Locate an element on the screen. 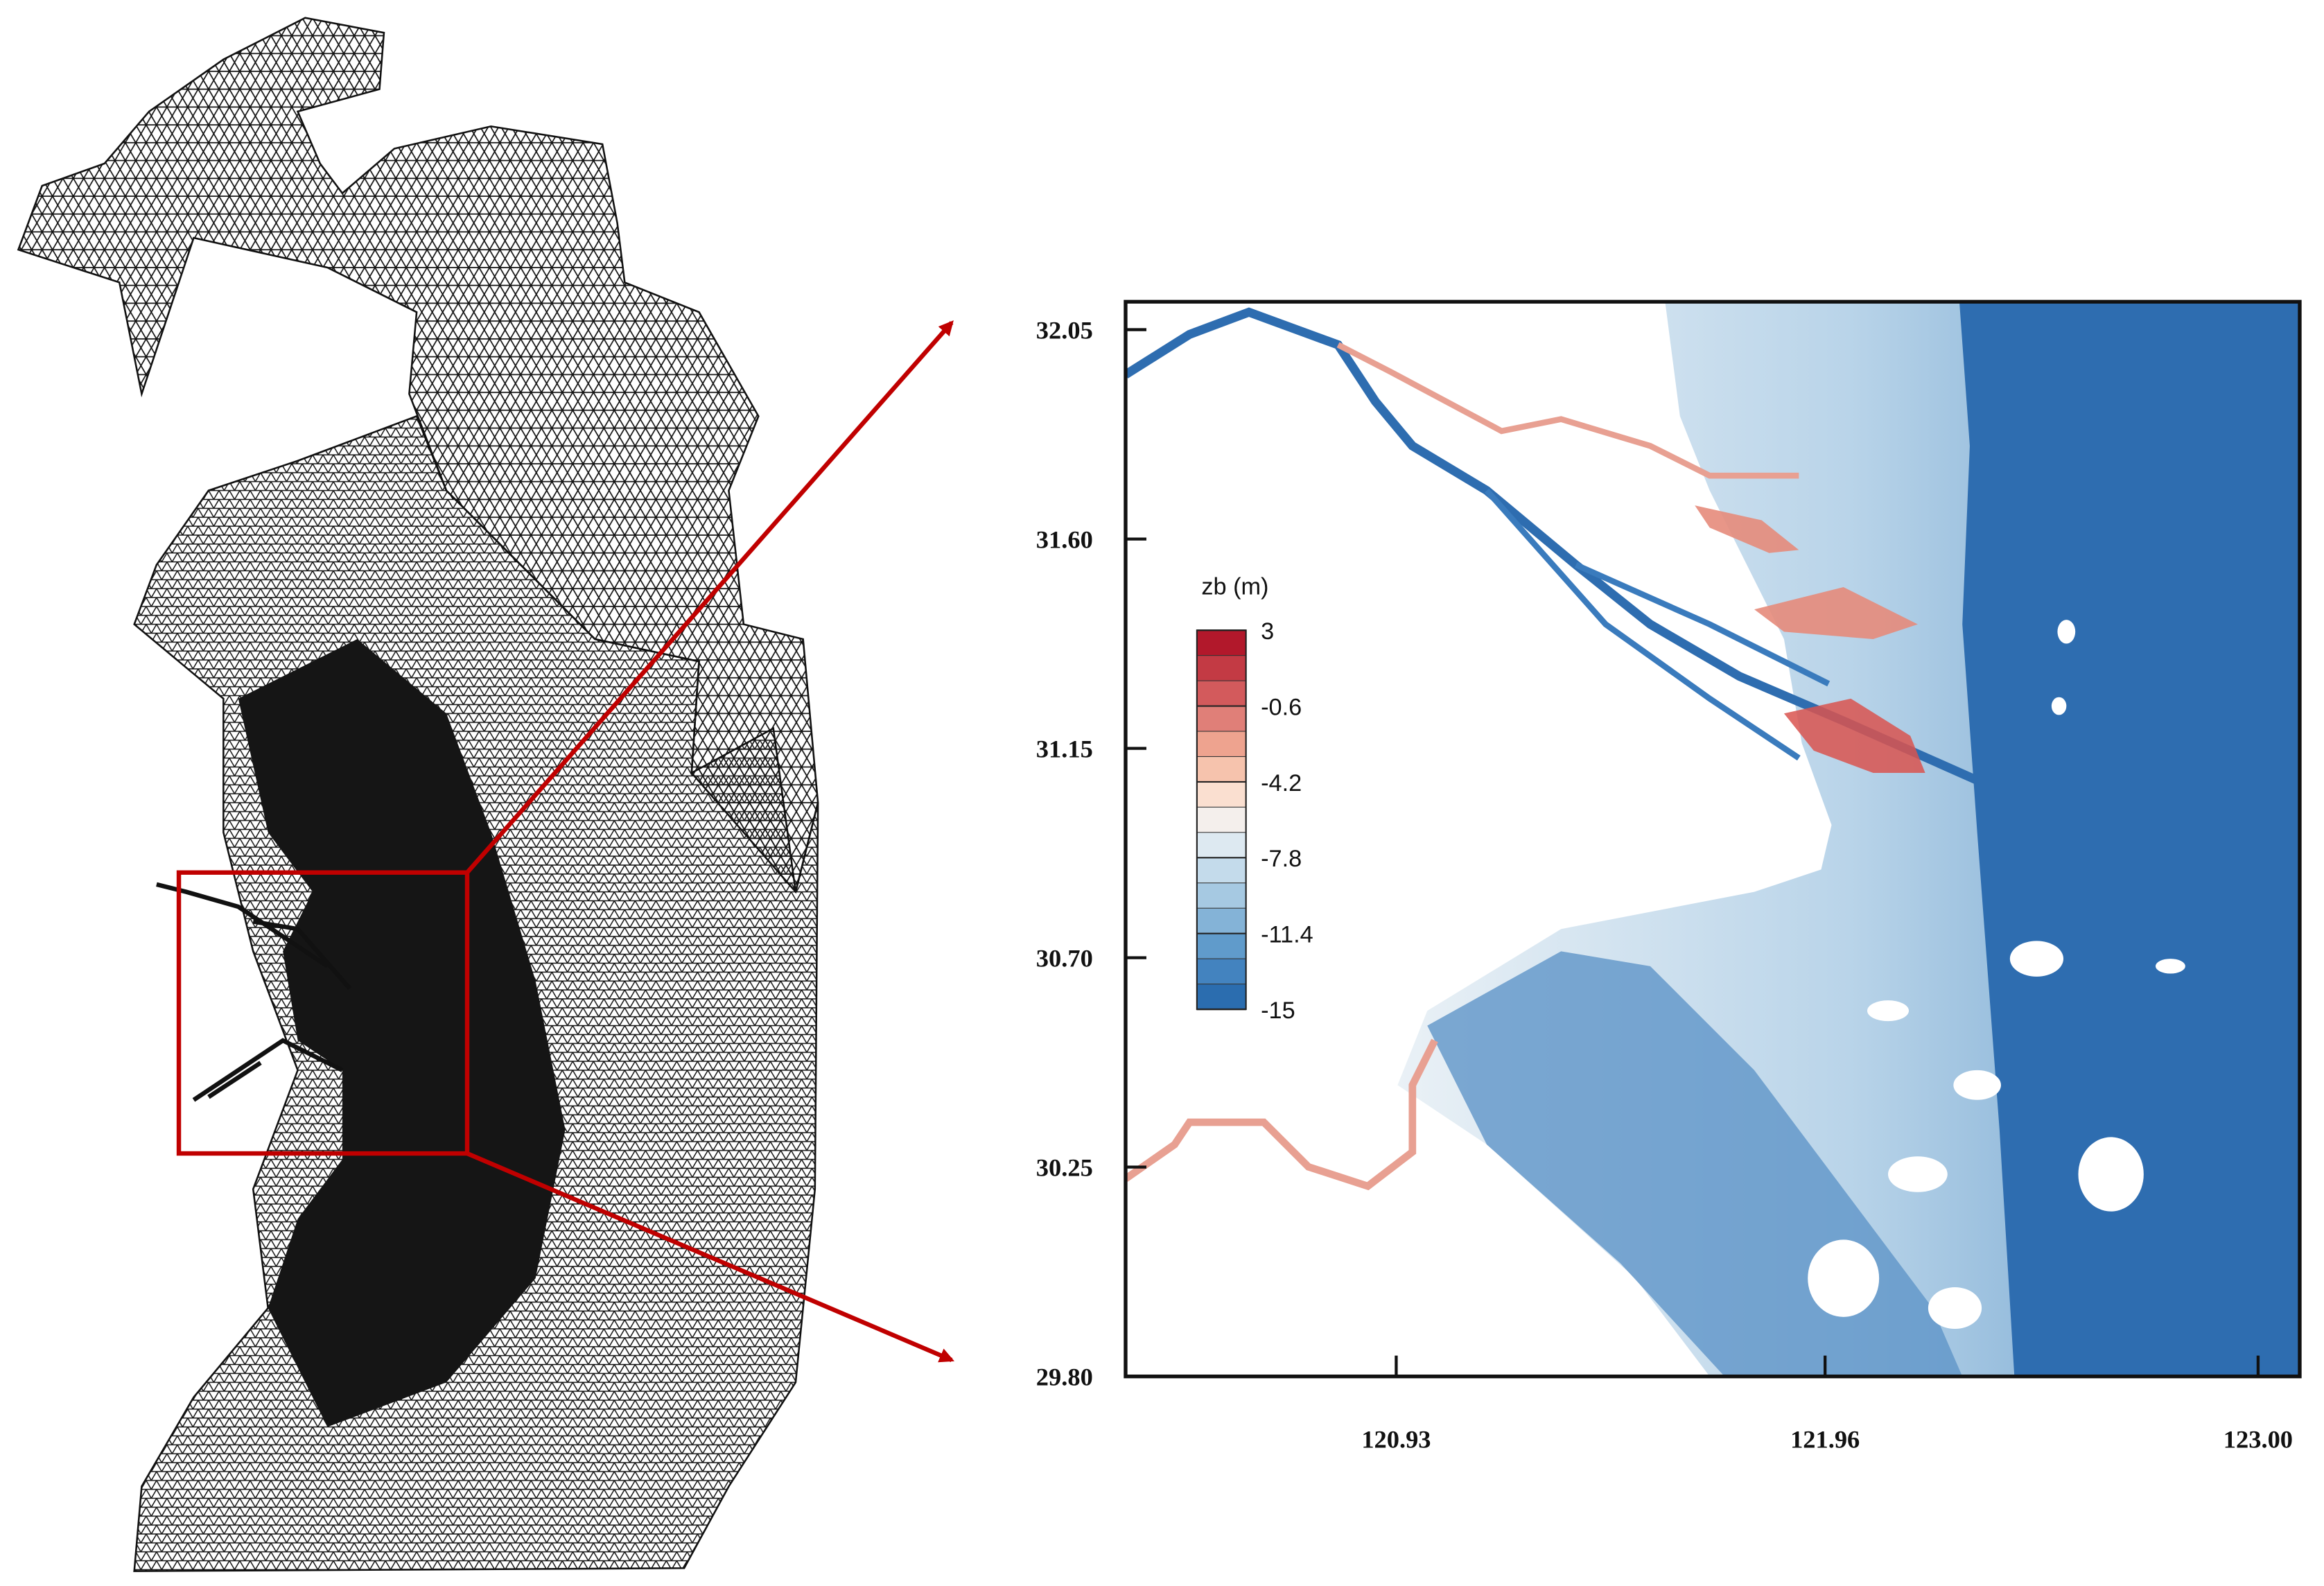 The height and width of the screenshot is (1586, 2324). y-tick-label: 31.15 is located at coordinates (1064, 749).